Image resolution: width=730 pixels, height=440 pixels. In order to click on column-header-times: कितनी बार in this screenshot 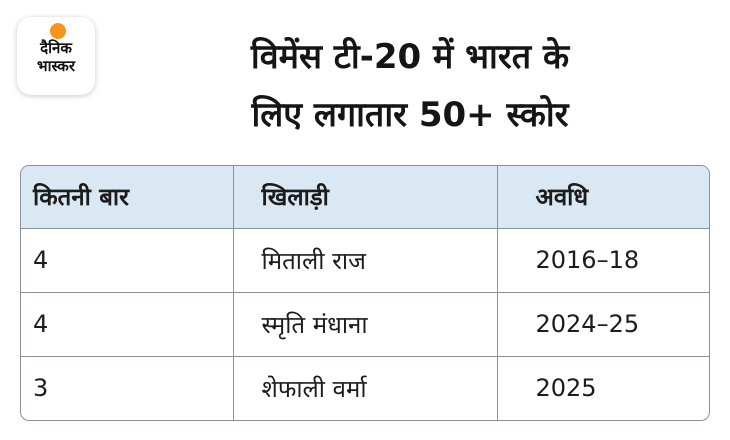, I will do `click(127, 197)`.